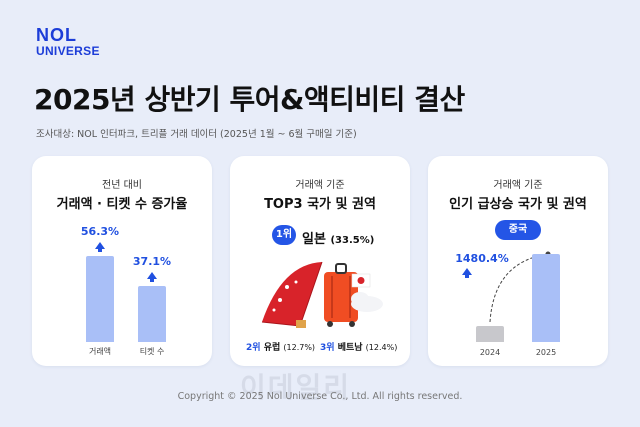  What do you see at coordinates (546, 352) in the screenshot?
I see `category-label-2025: 2025` at bounding box center [546, 352].